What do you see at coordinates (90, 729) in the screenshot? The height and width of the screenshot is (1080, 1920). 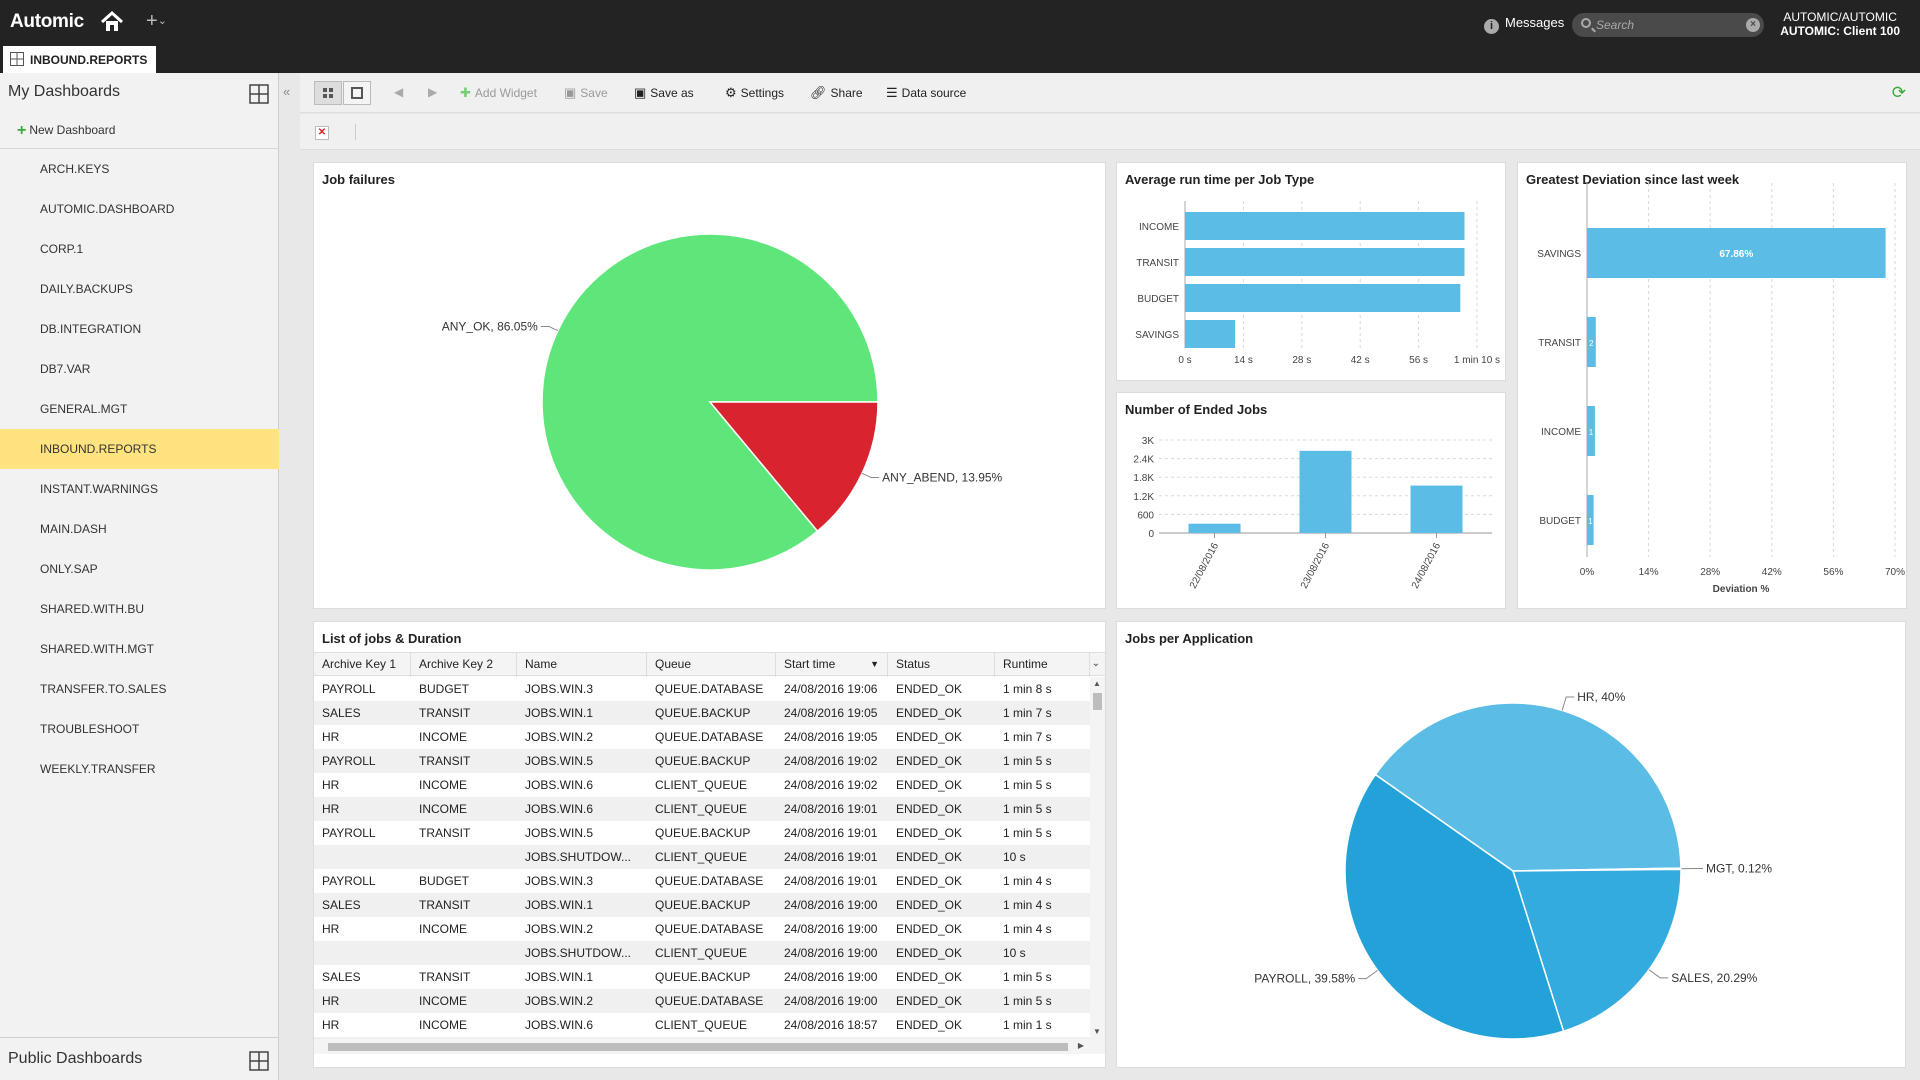 I see `sidebar-item-troubleshoot: TROUBLESHOOT` at bounding box center [90, 729].